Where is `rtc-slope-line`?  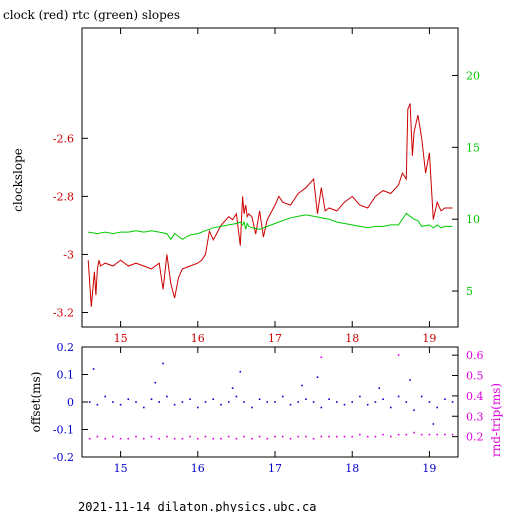 rtc-slope-line is located at coordinates (270, 226).